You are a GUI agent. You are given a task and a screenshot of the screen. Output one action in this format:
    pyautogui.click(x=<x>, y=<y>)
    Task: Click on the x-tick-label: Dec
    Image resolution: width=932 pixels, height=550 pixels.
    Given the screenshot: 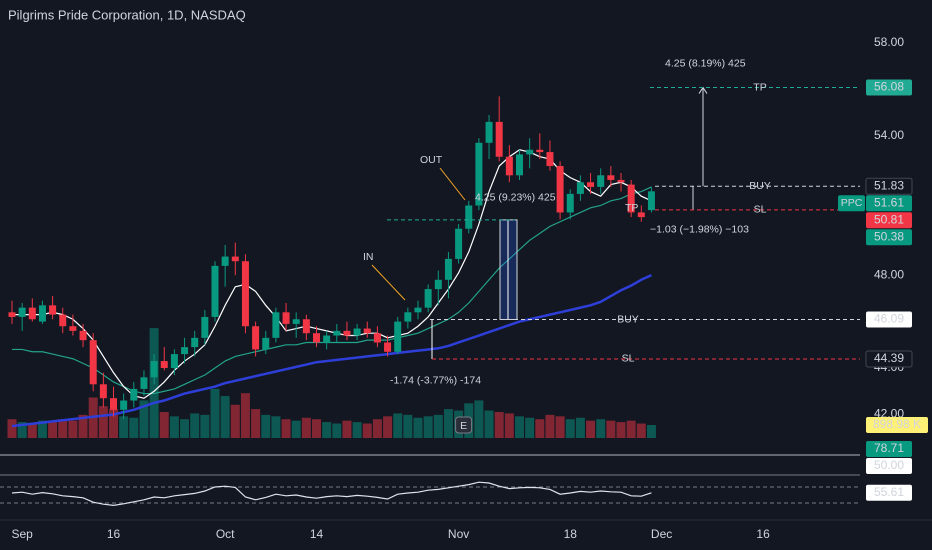 What is the action you would take?
    pyautogui.click(x=661, y=534)
    